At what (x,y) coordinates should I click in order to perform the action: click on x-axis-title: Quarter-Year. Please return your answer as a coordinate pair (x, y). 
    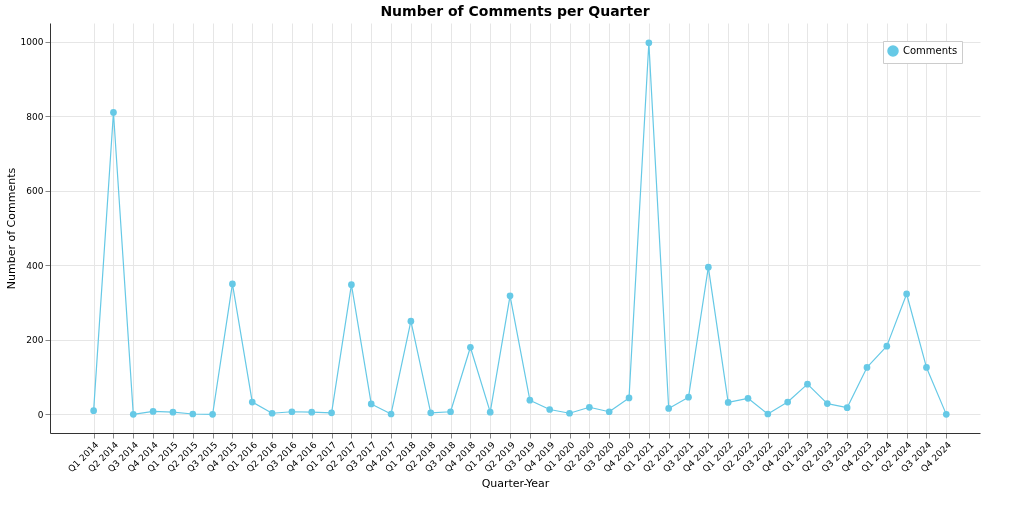
    Looking at the image, I should click on (515, 484).